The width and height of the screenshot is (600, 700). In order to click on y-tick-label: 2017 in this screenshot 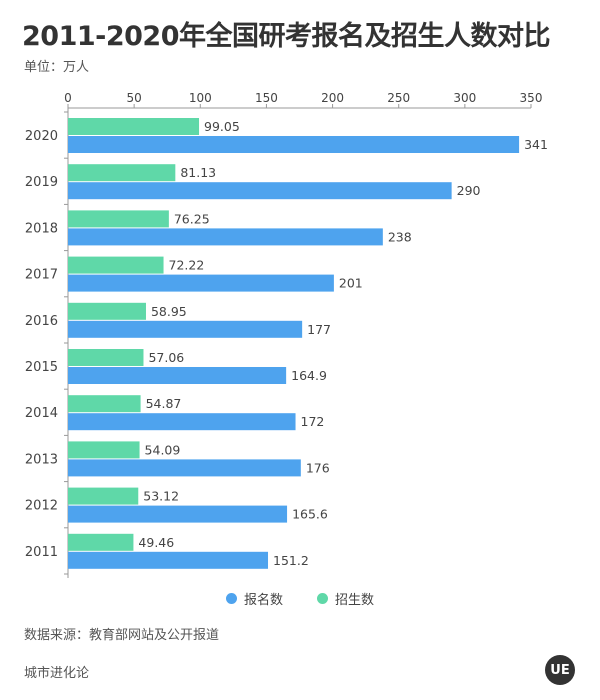, I will do `click(41, 275)`.